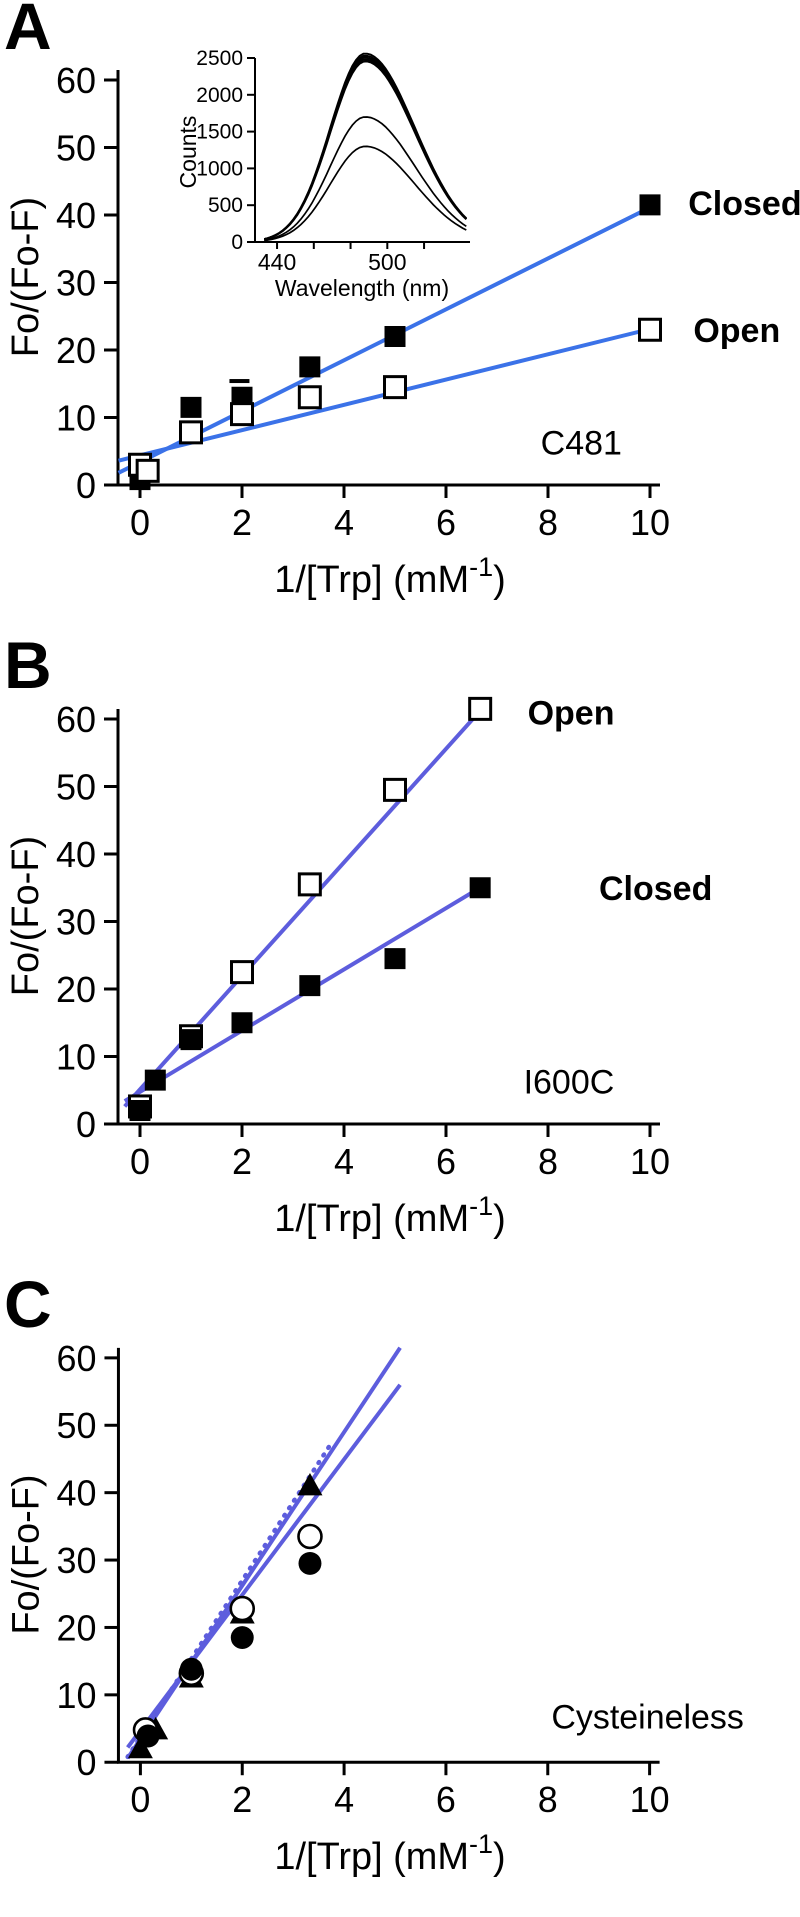 The width and height of the screenshot is (800, 1917). What do you see at coordinates (569, 1083) in the screenshot?
I see `panel-annotation: I600C` at bounding box center [569, 1083].